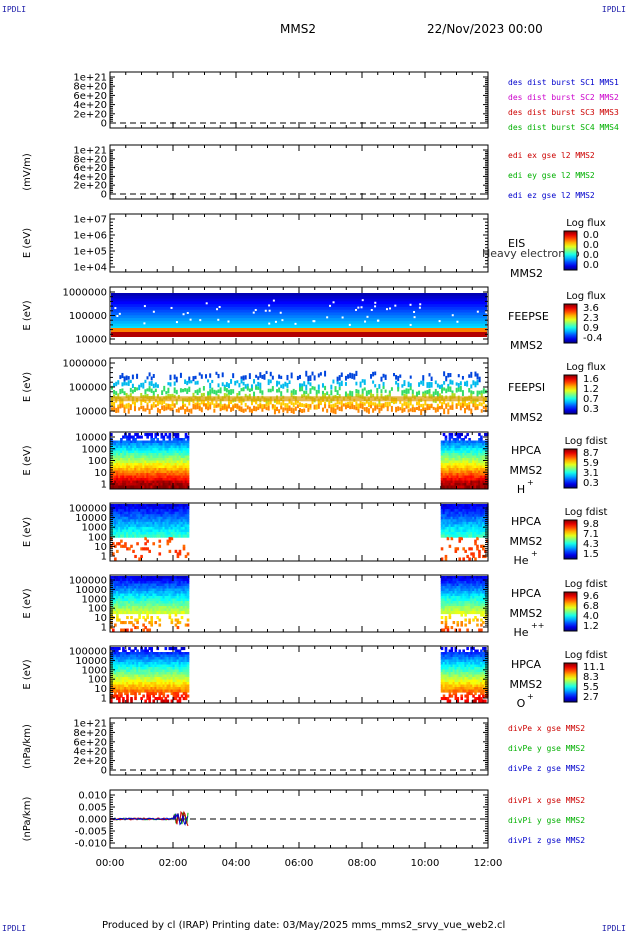  Describe the element at coordinates (219, 307) in the screenshot. I see `spectrogram-speck` at that location.